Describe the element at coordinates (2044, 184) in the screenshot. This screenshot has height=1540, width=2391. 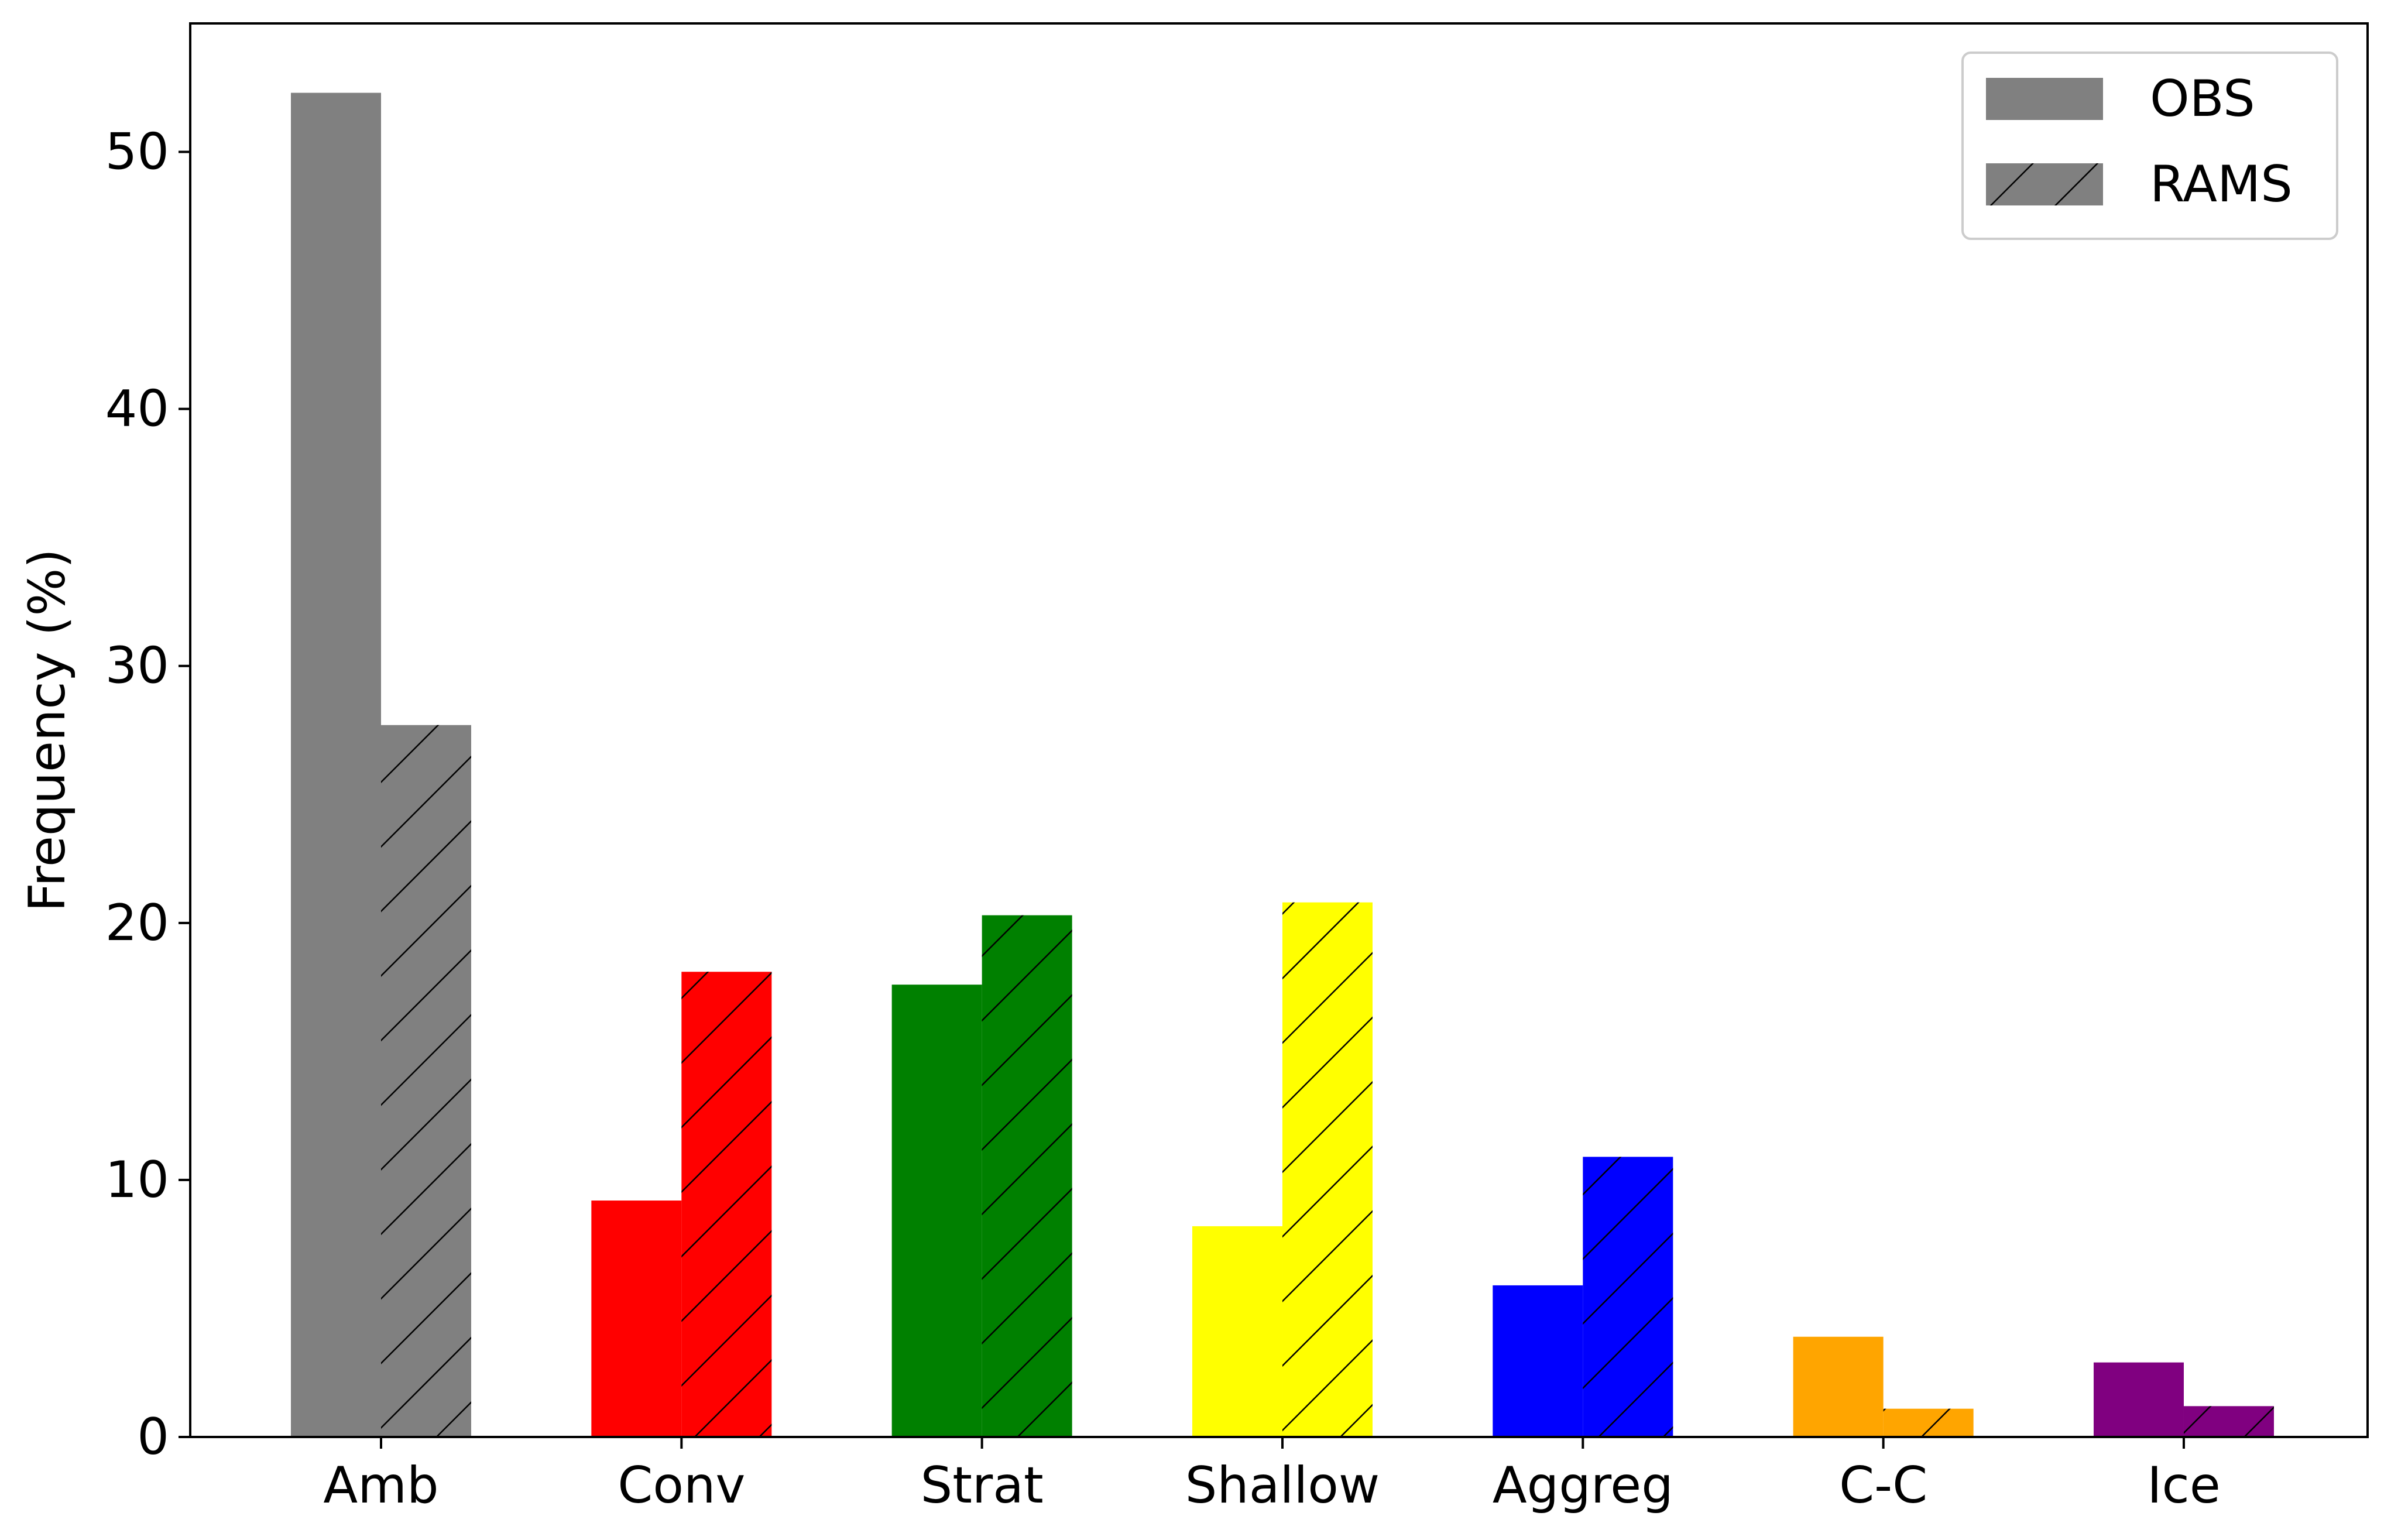
I see `legend-swatch-hatch` at that location.